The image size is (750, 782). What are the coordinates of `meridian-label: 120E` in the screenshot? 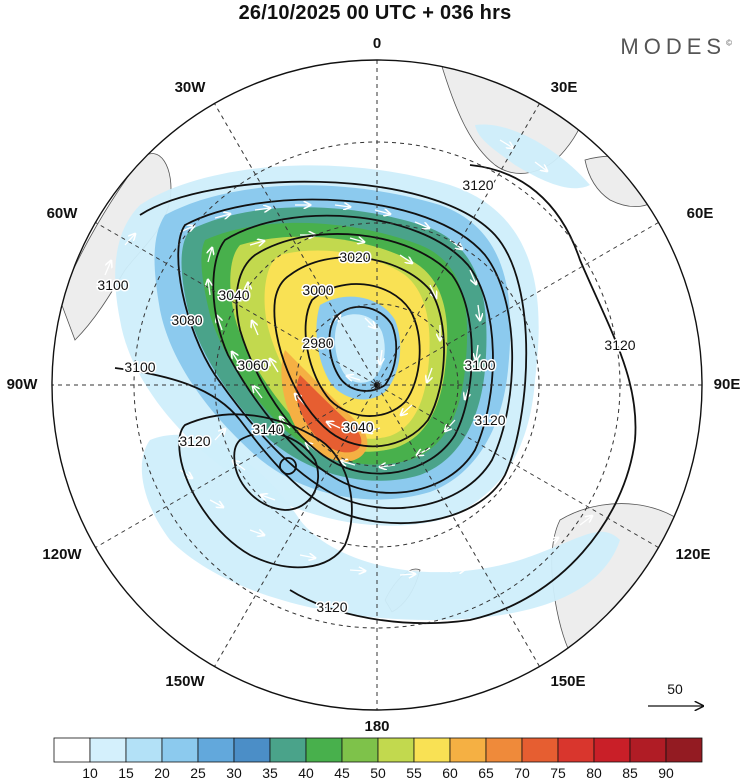 It's located at (692, 554).